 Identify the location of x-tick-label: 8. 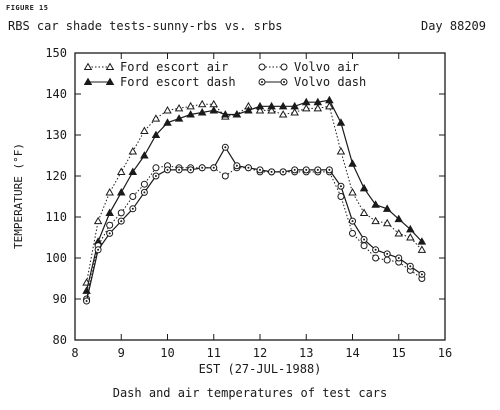
(74, 353).